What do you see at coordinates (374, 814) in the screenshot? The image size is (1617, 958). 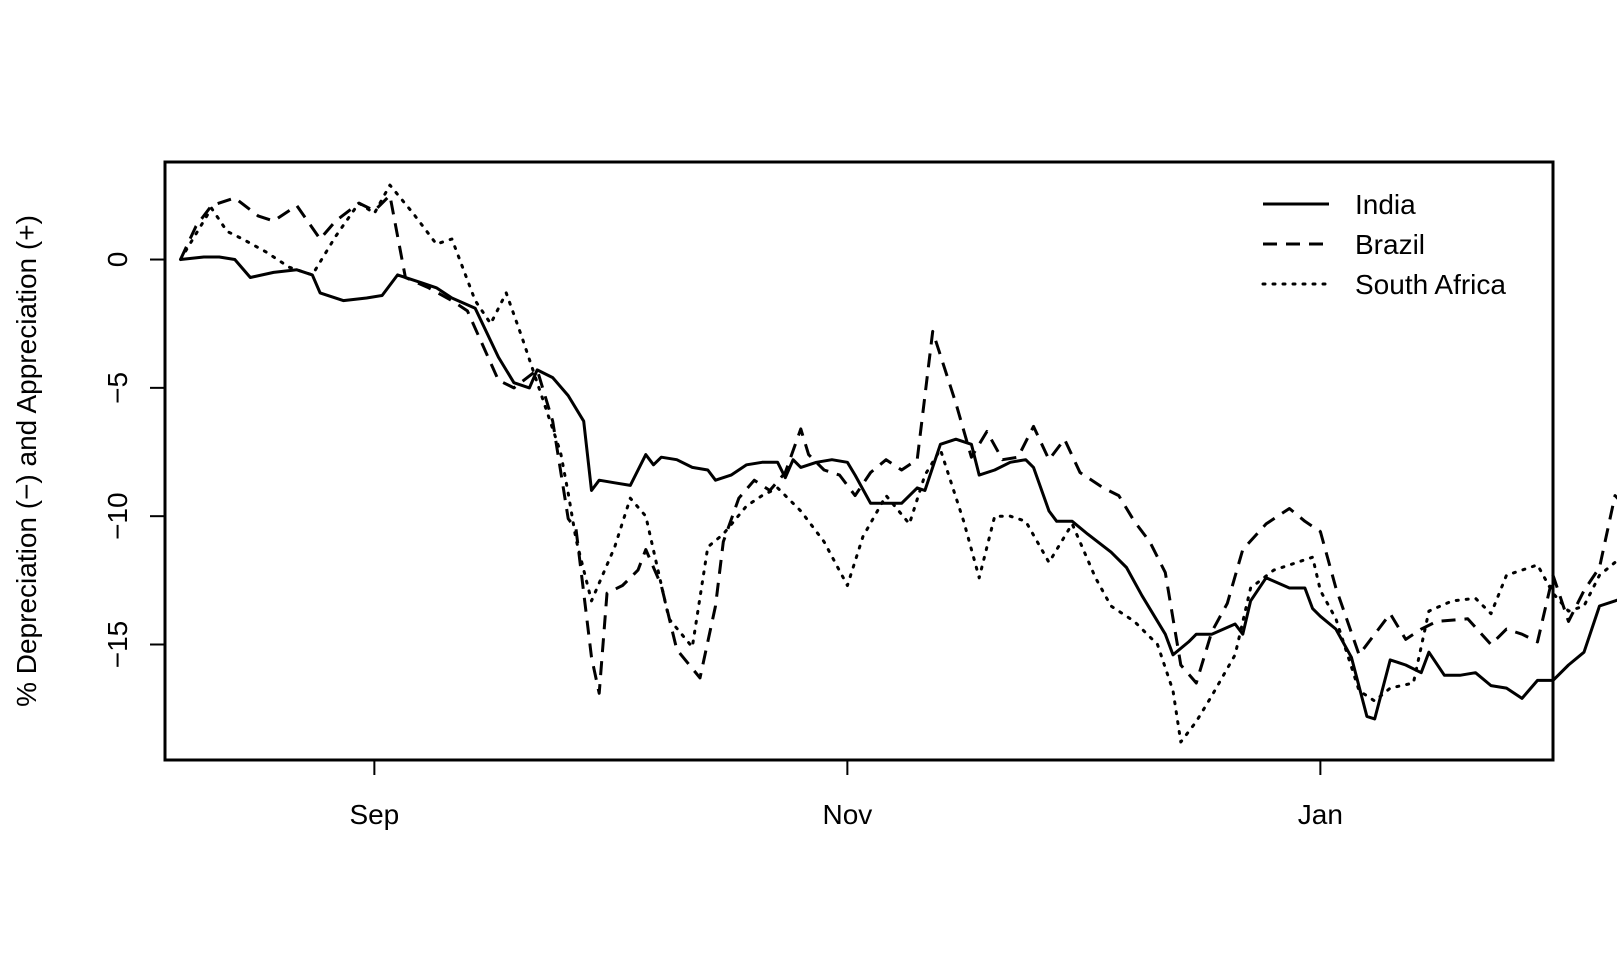 I see `x-tick-label: Sep` at bounding box center [374, 814].